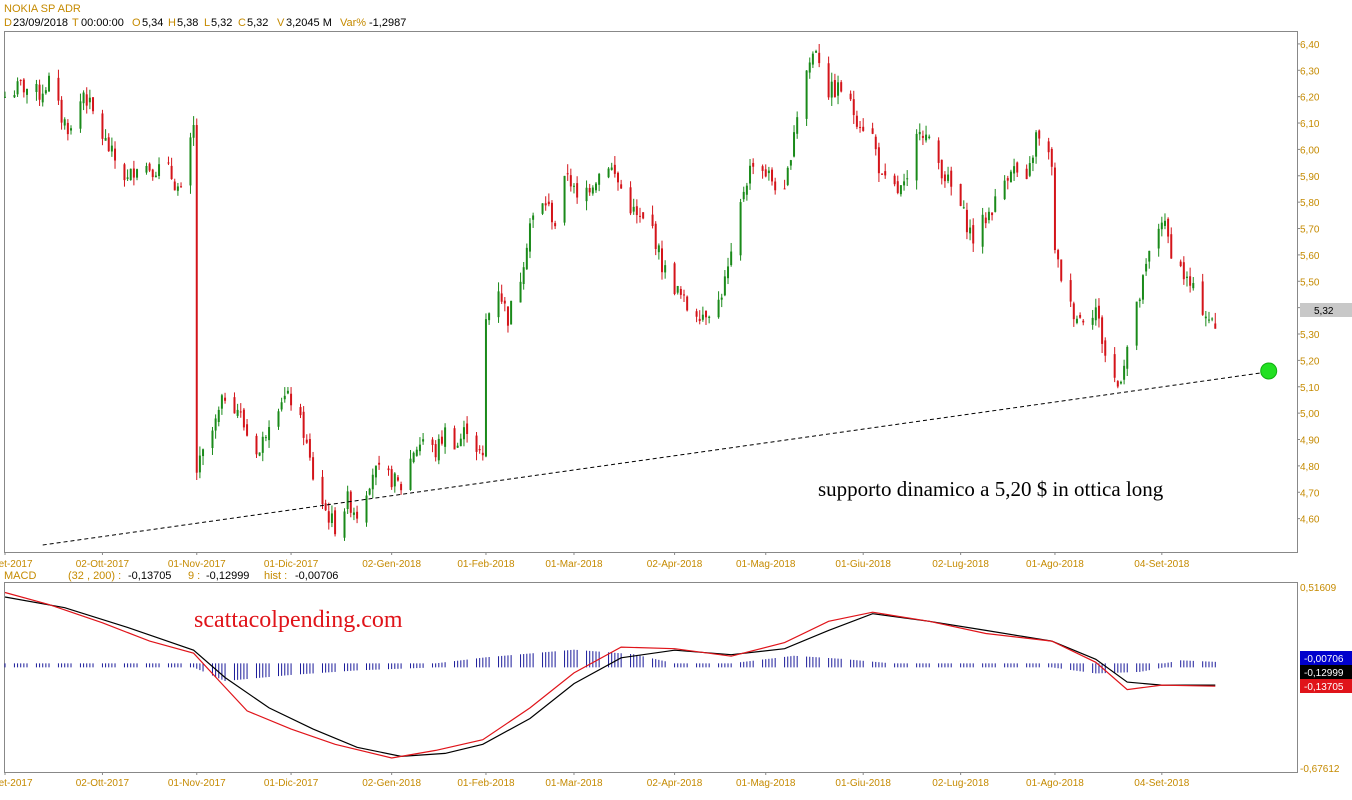  What do you see at coordinates (574, 564) in the screenshot?
I see `x-tick-label: 01-Mar-2018` at bounding box center [574, 564].